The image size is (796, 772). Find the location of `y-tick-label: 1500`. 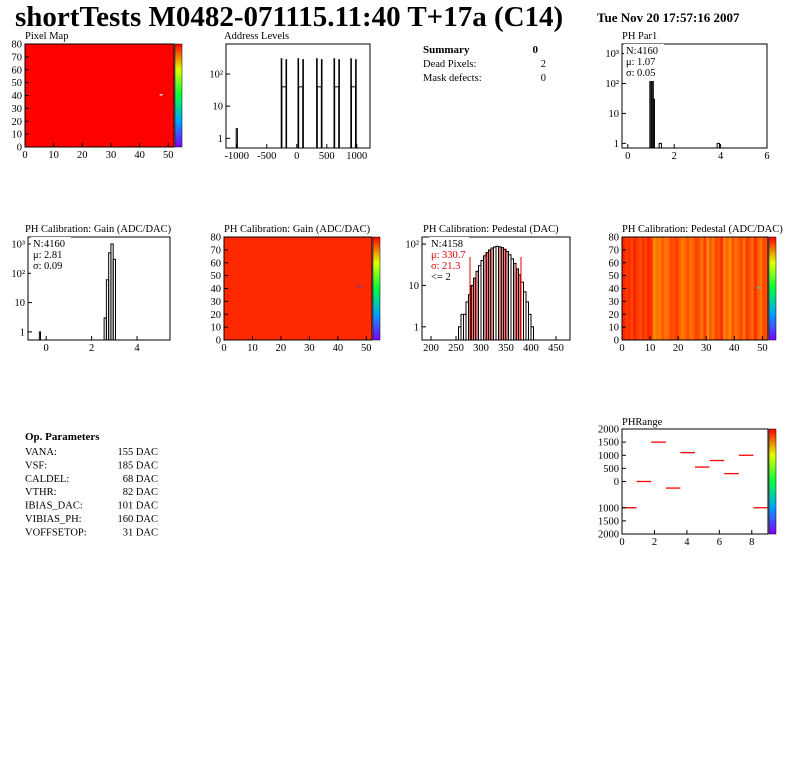

y-tick-label: 1500 is located at coordinates (608, 443).